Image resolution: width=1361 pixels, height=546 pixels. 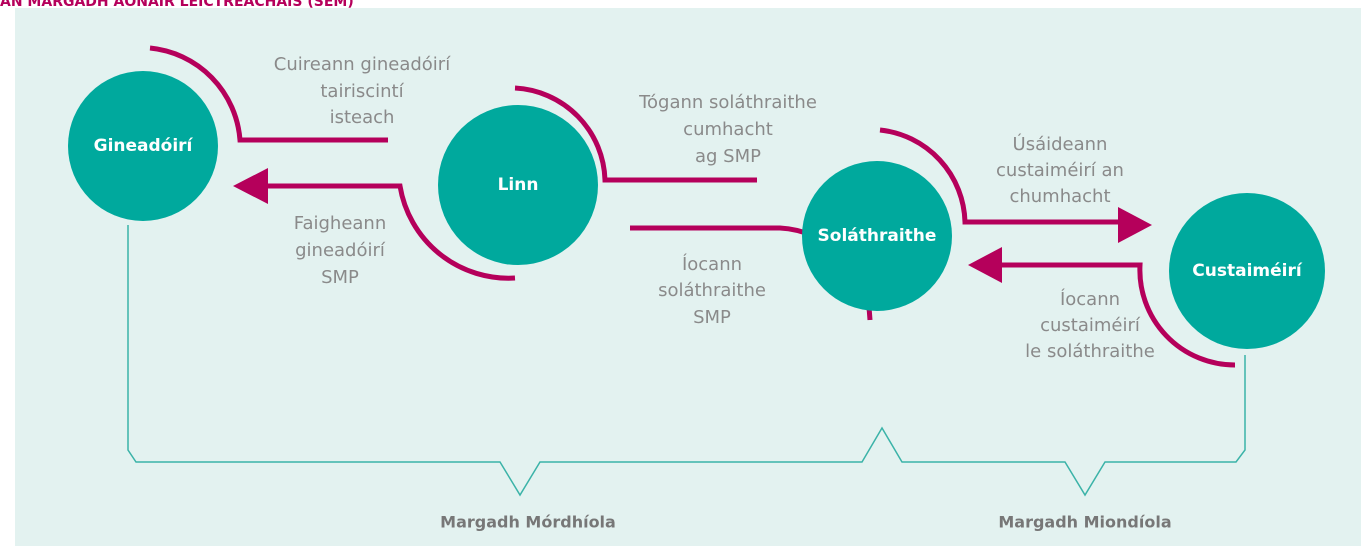 What do you see at coordinates (1090, 351) in the screenshot?
I see `flow-text: le soláthraithe` at bounding box center [1090, 351].